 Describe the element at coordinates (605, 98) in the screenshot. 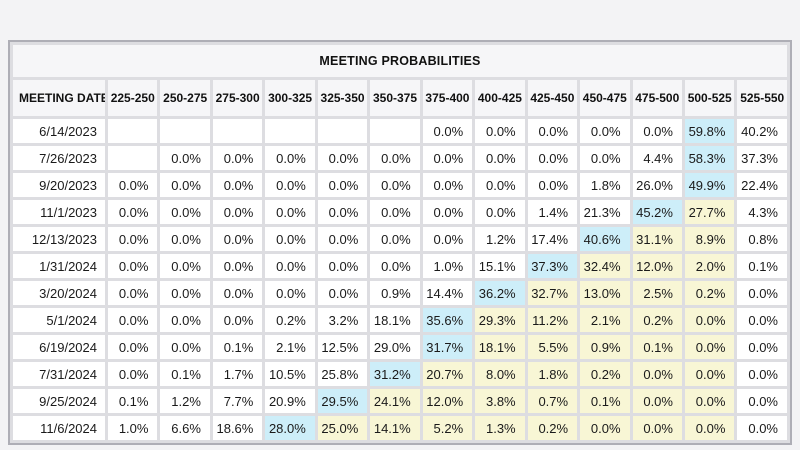

I see `column-header: 450-475` at that location.